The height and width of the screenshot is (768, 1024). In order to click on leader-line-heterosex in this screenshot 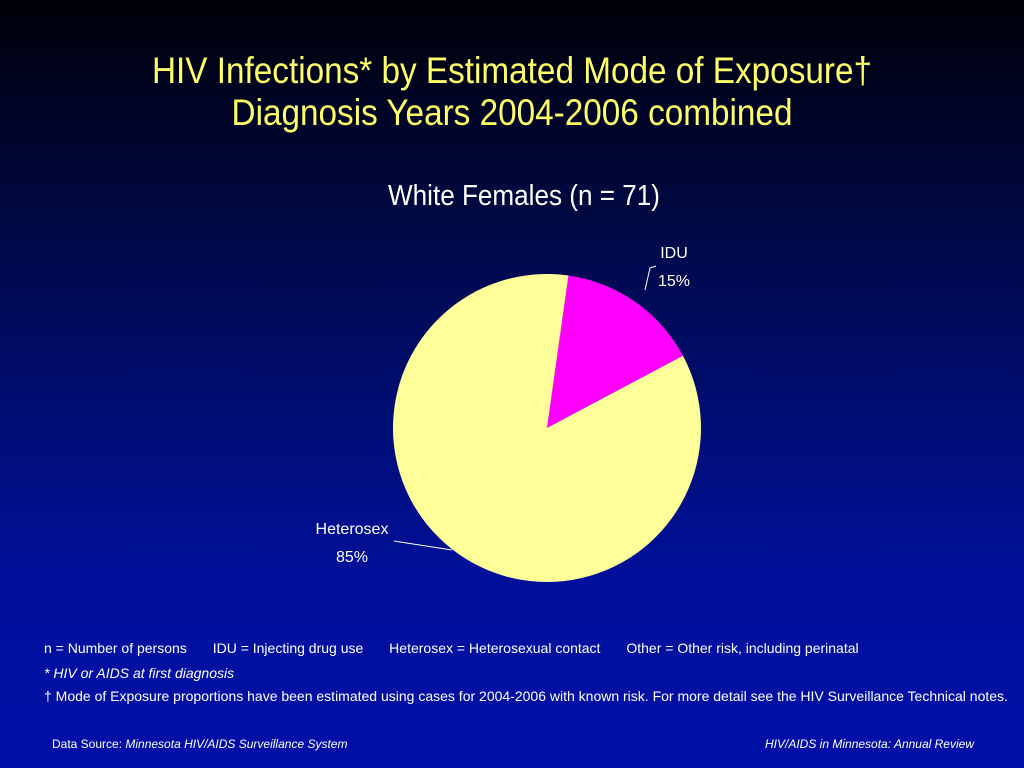, I will do `click(423, 545)`.